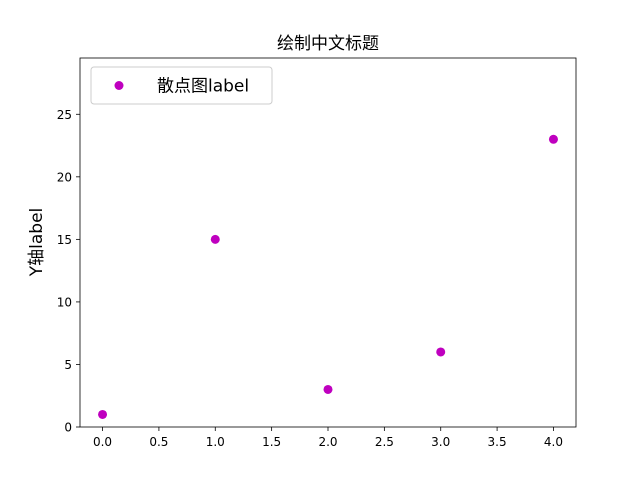 This screenshot has width=640, height=480. I want to click on x-tick-label: 3.0, so click(440, 442).